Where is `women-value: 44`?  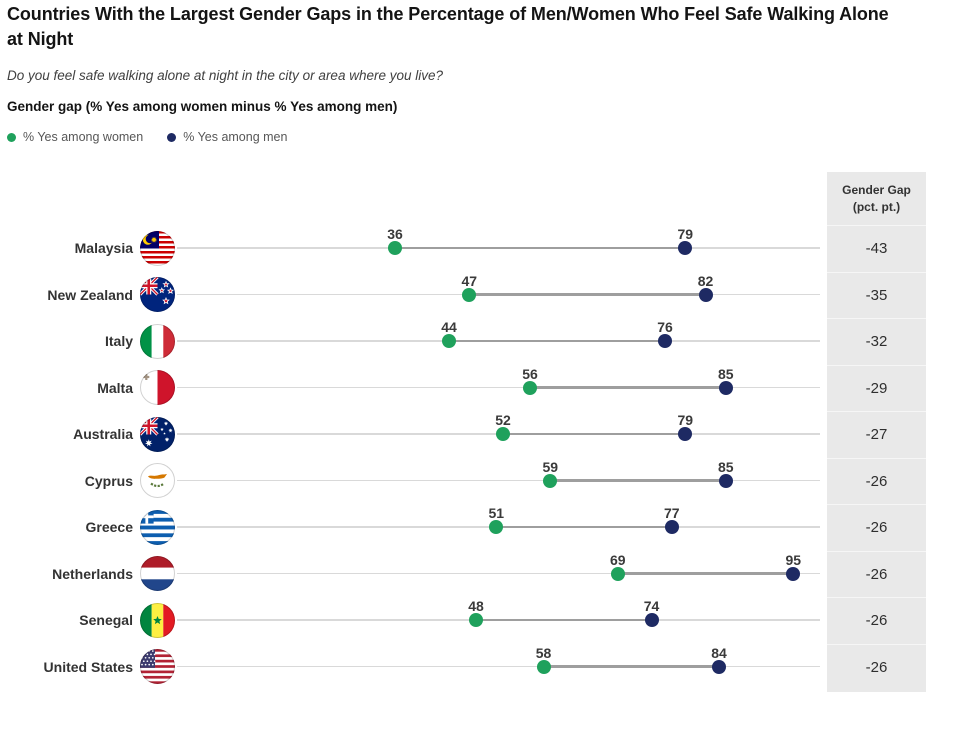 women-value: 44 is located at coordinates (449, 327).